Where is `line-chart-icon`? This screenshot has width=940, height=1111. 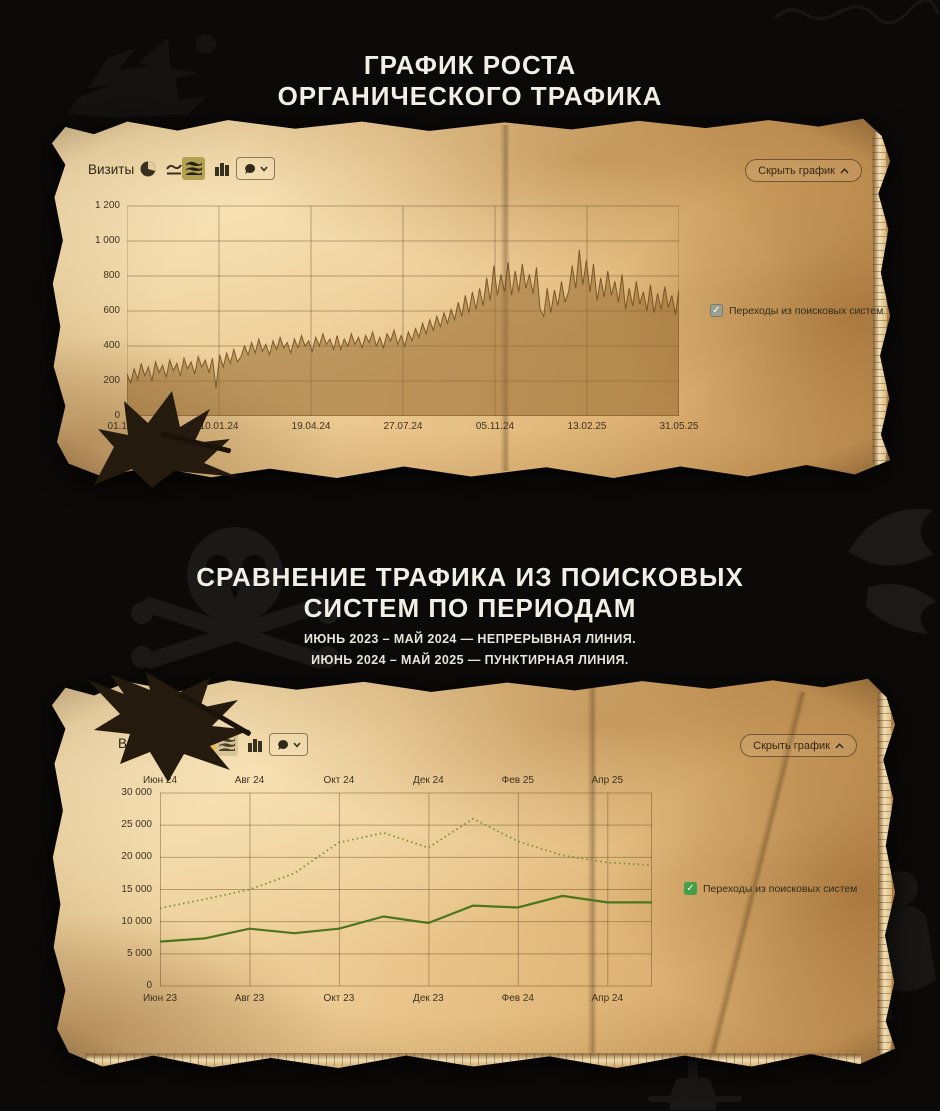
line-chart-icon is located at coordinates (174, 170).